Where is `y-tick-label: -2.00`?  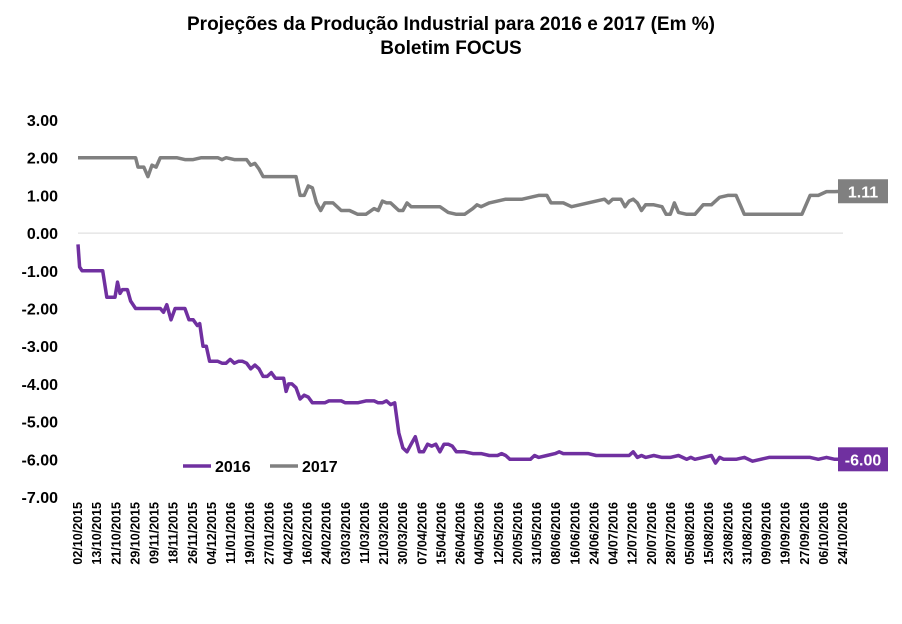 y-tick-label: -2.00 is located at coordinates (40, 310).